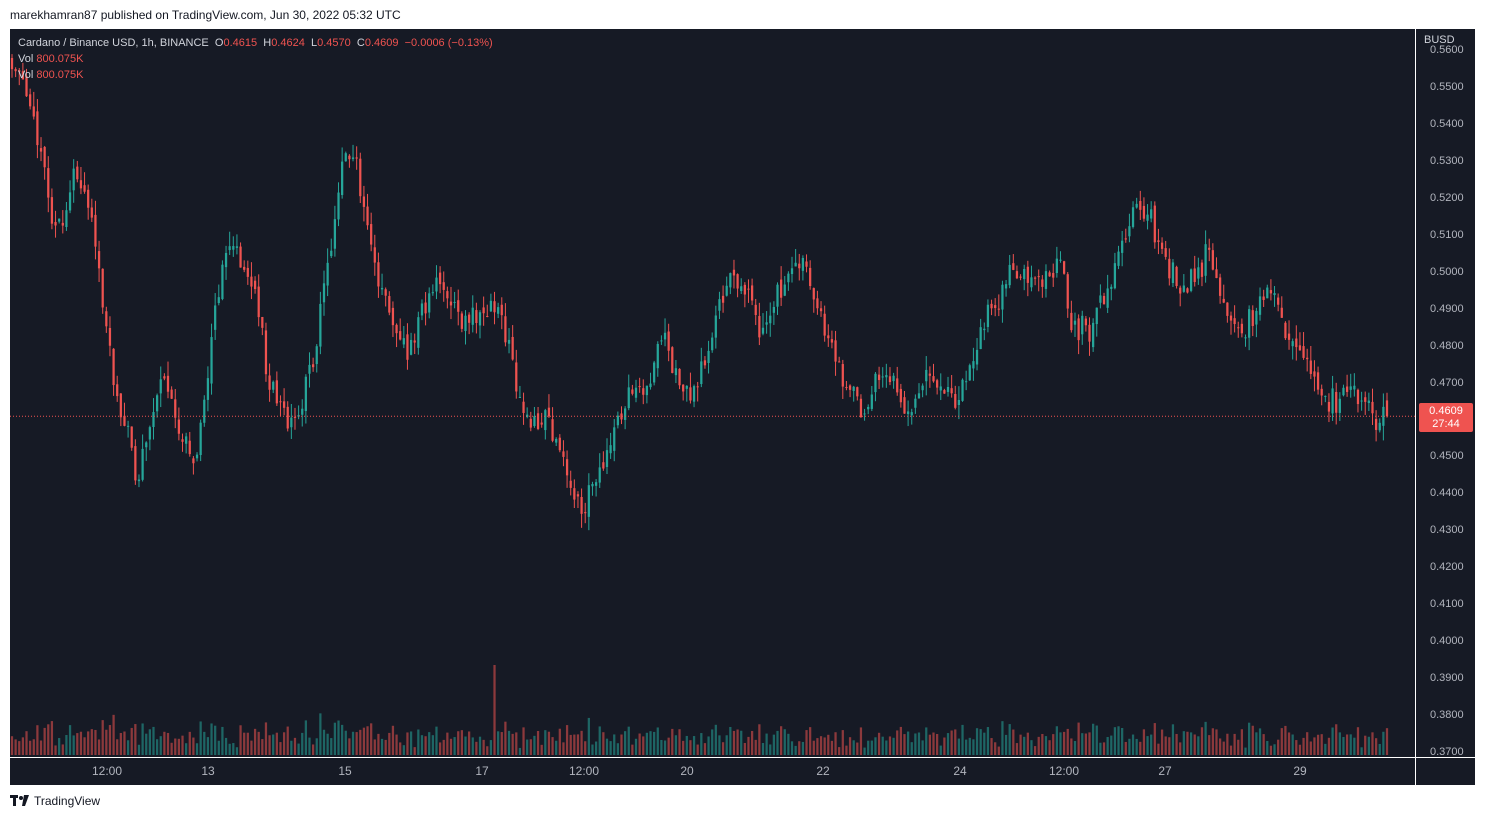 Image resolution: width=1485 pixels, height=820 pixels. I want to click on legend-vol2-label: Vol, so click(26, 75).